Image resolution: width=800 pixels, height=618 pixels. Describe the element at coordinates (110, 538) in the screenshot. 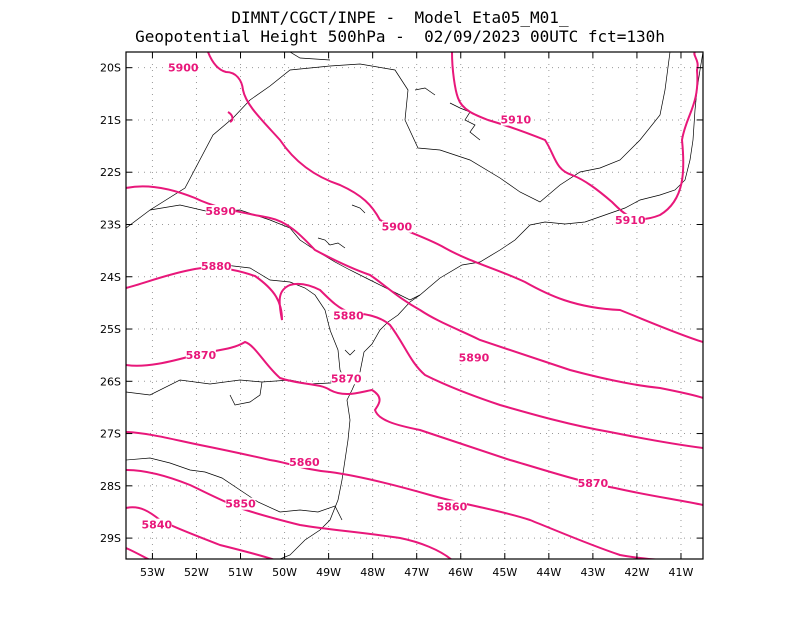

I see `lat-tick-label: 29S` at that location.